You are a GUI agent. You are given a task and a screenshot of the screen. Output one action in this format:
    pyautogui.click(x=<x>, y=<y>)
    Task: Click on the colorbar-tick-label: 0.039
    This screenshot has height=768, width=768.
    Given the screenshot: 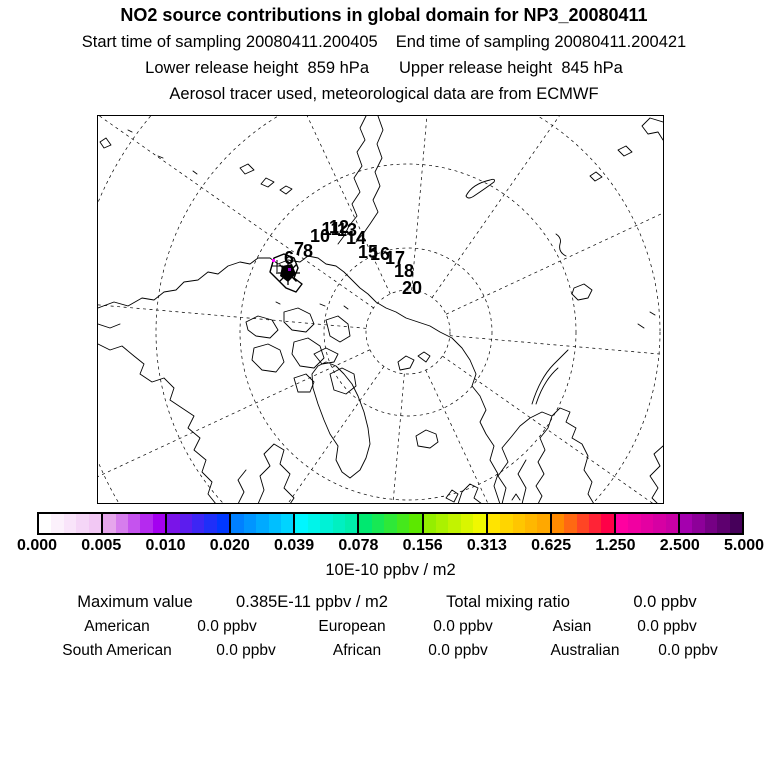 What is the action you would take?
    pyautogui.click(x=294, y=545)
    